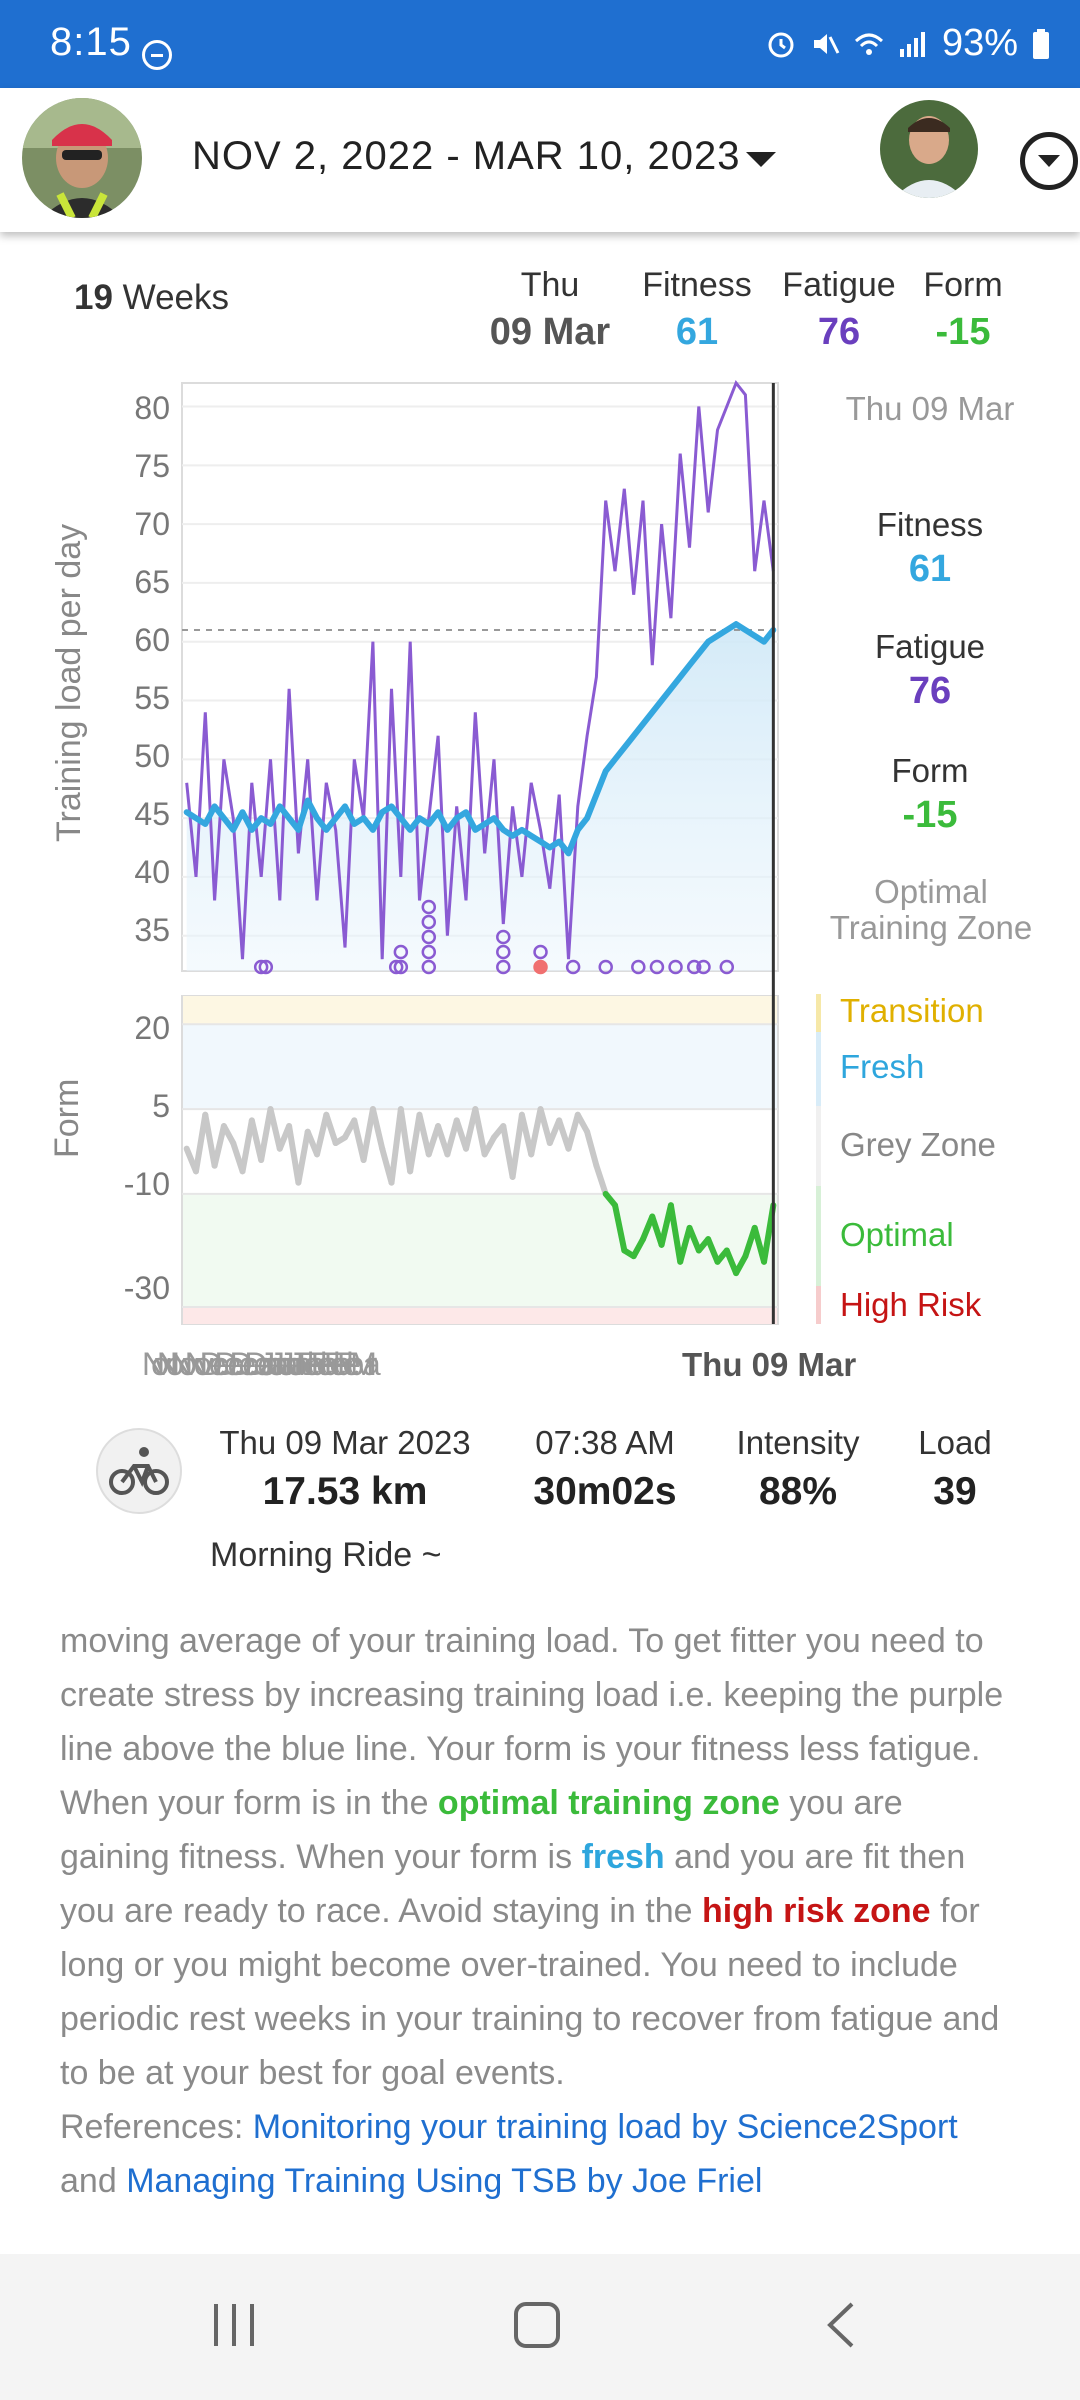 This screenshot has width=1080, height=2400. What do you see at coordinates (818, 1069) in the screenshot?
I see `fresh-zone-bar` at bounding box center [818, 1069].